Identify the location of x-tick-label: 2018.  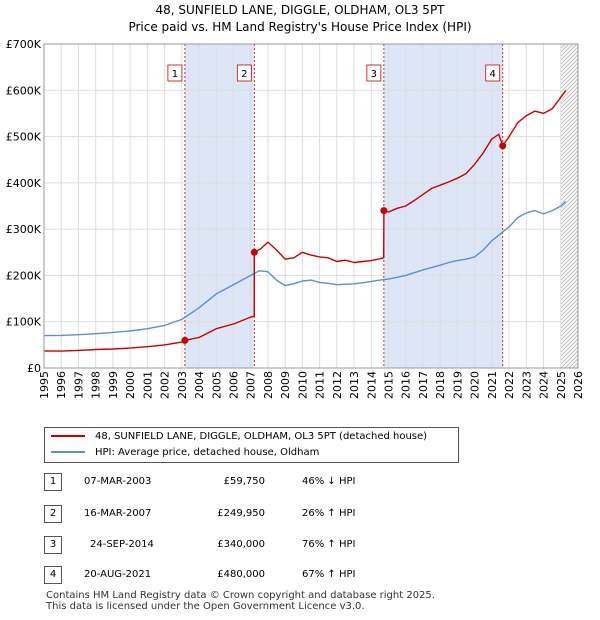
(440, 385).